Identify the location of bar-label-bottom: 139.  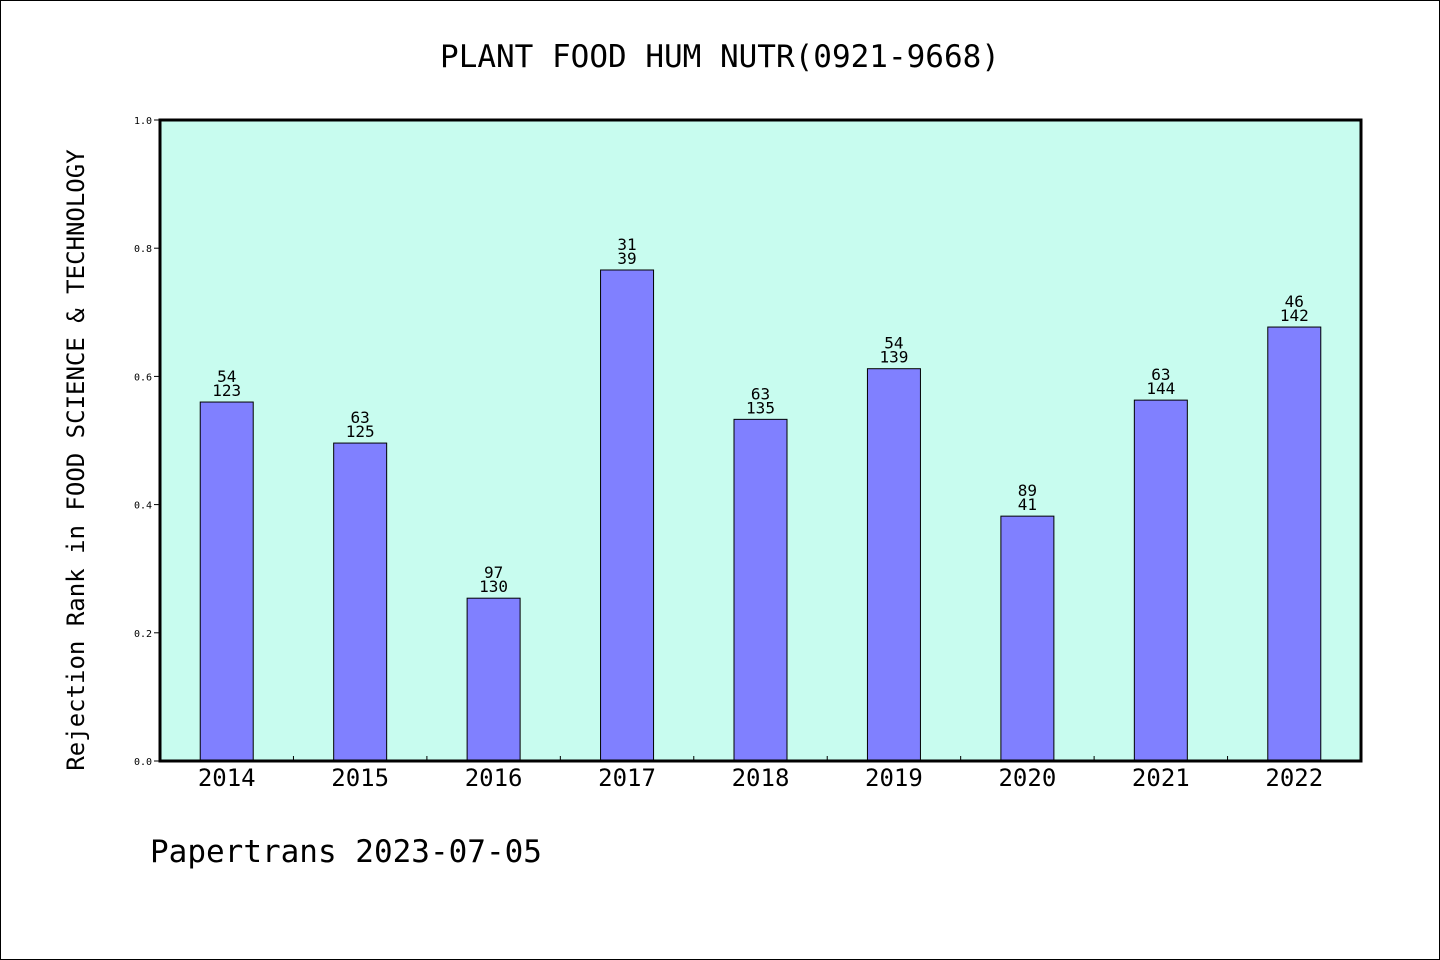
(893, 357).